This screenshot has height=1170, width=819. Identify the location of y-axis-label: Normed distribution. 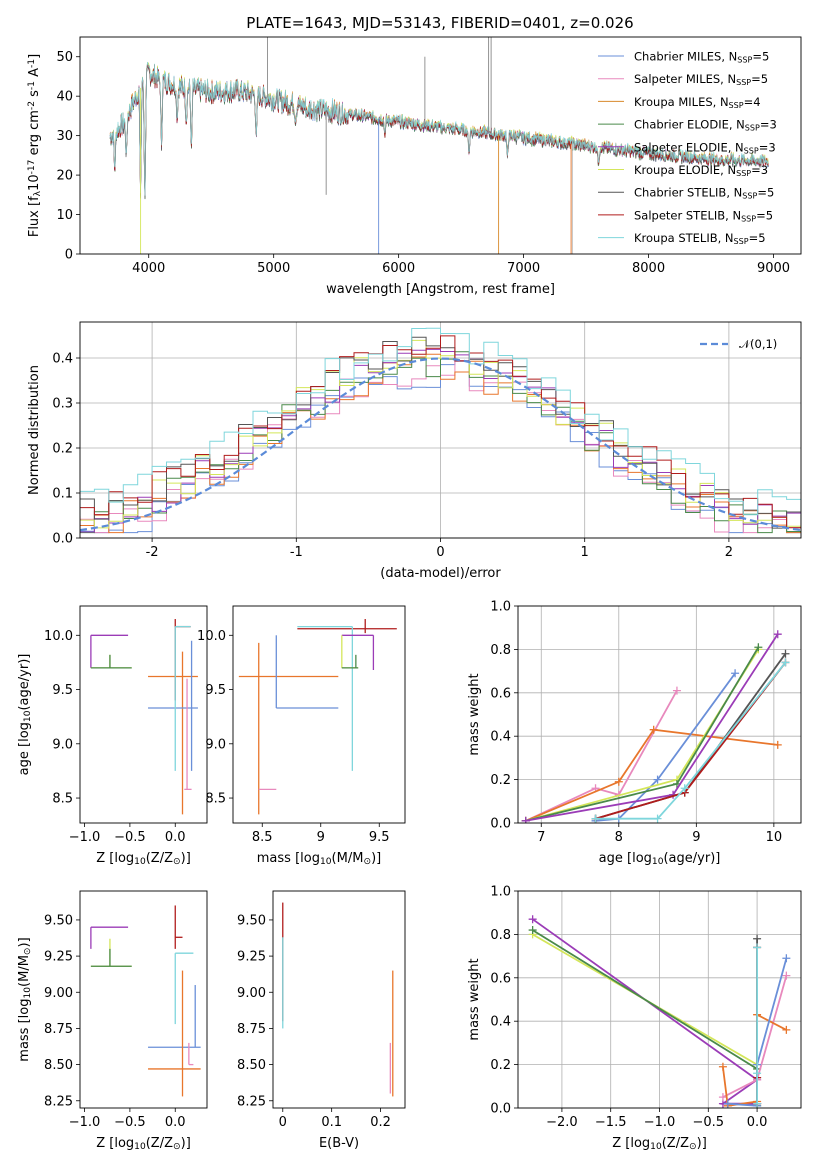
(34, 430).